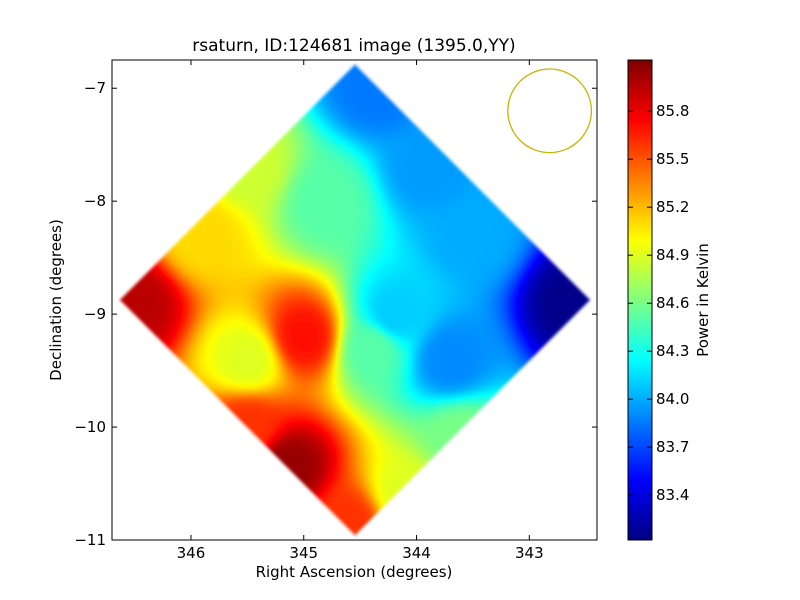 This screenshot has width=800, height=600. Describe the element at coordinates (672, 399) in the screenshot. I see `colorbar-tick-label: 84.0` at that location.